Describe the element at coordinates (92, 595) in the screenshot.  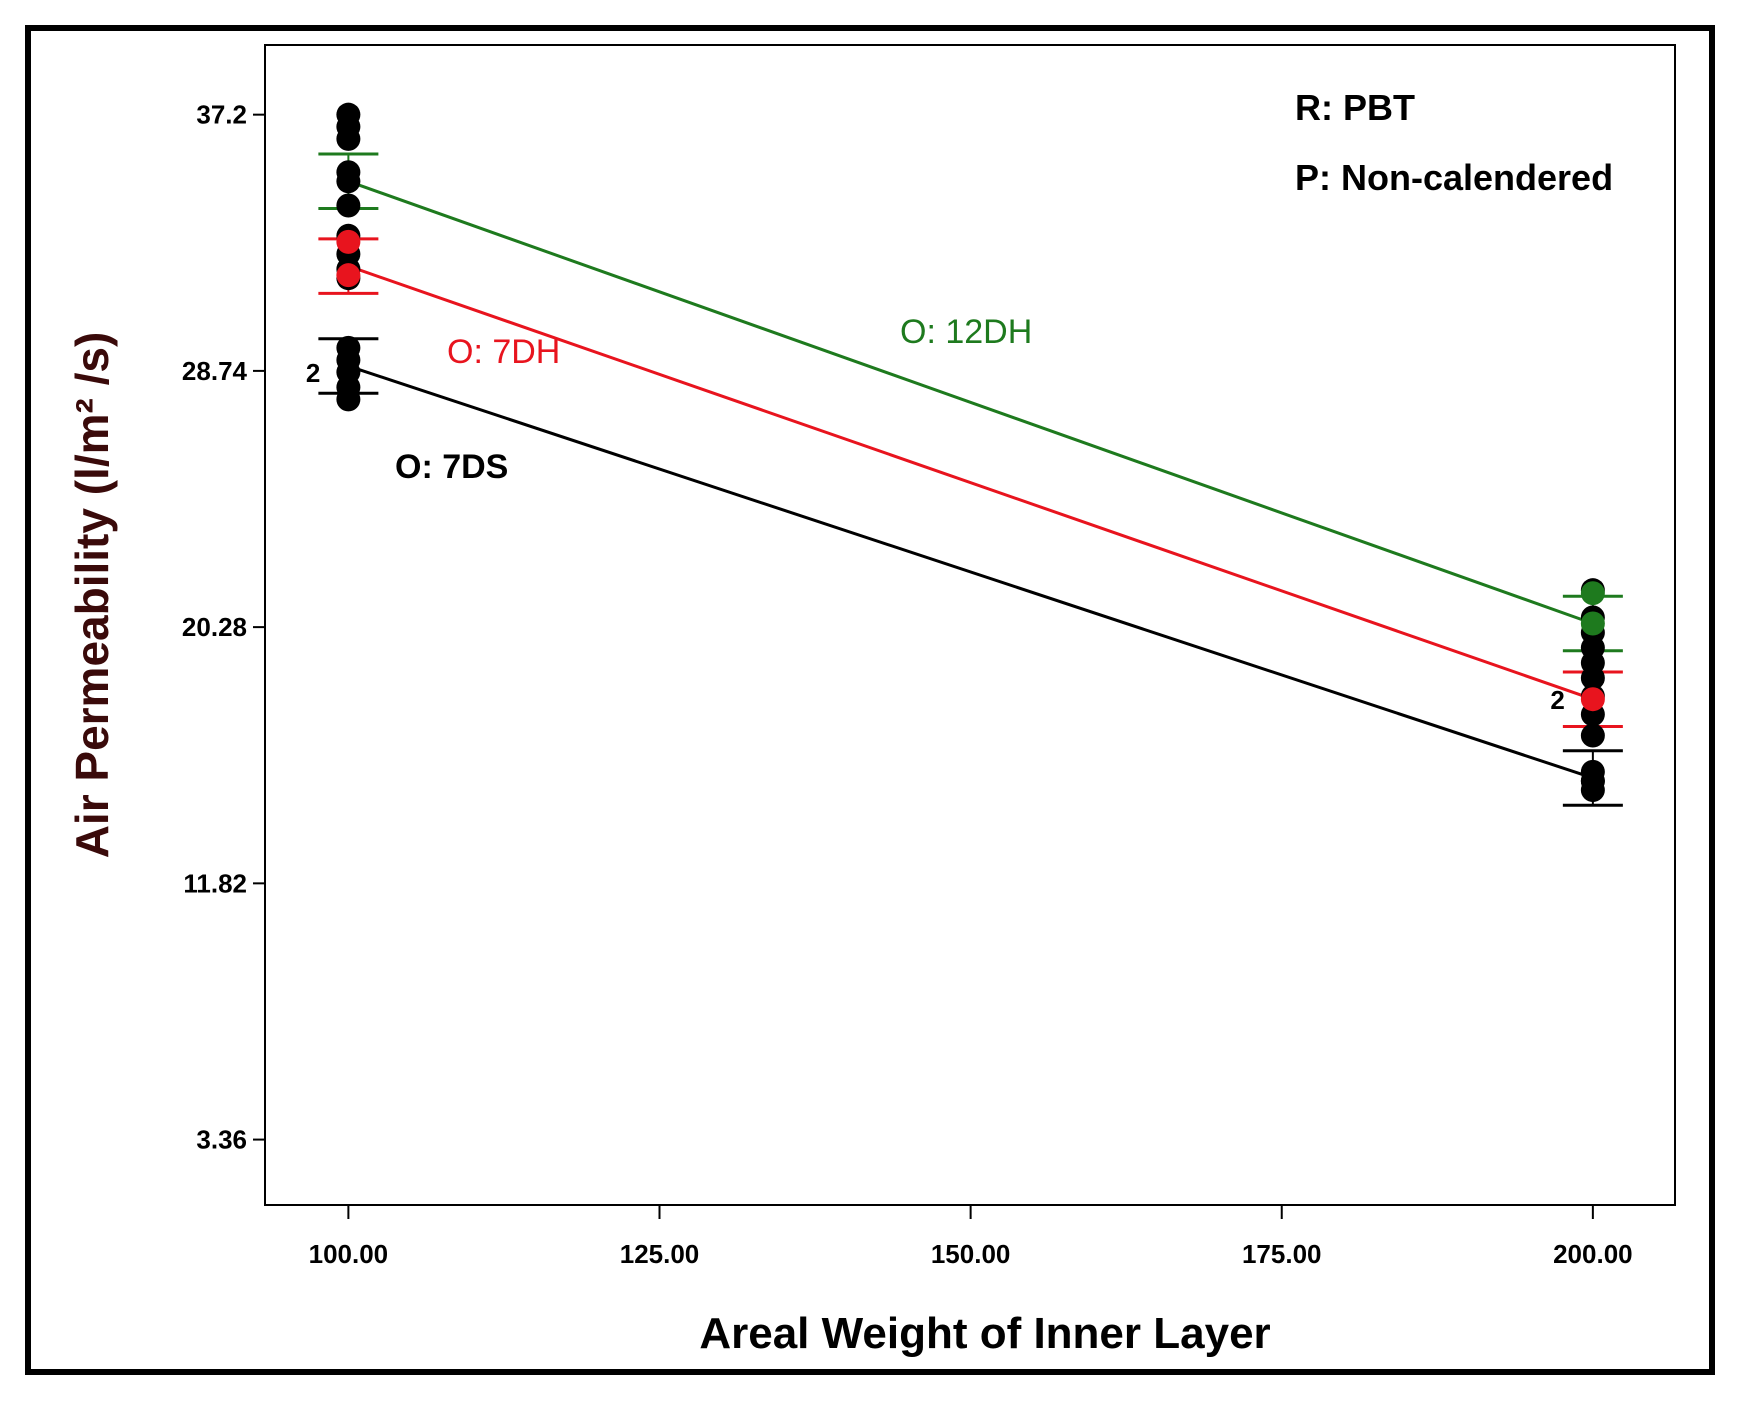
I see `y-axis-title: Air Permeability (l/m² /s)` at that location.